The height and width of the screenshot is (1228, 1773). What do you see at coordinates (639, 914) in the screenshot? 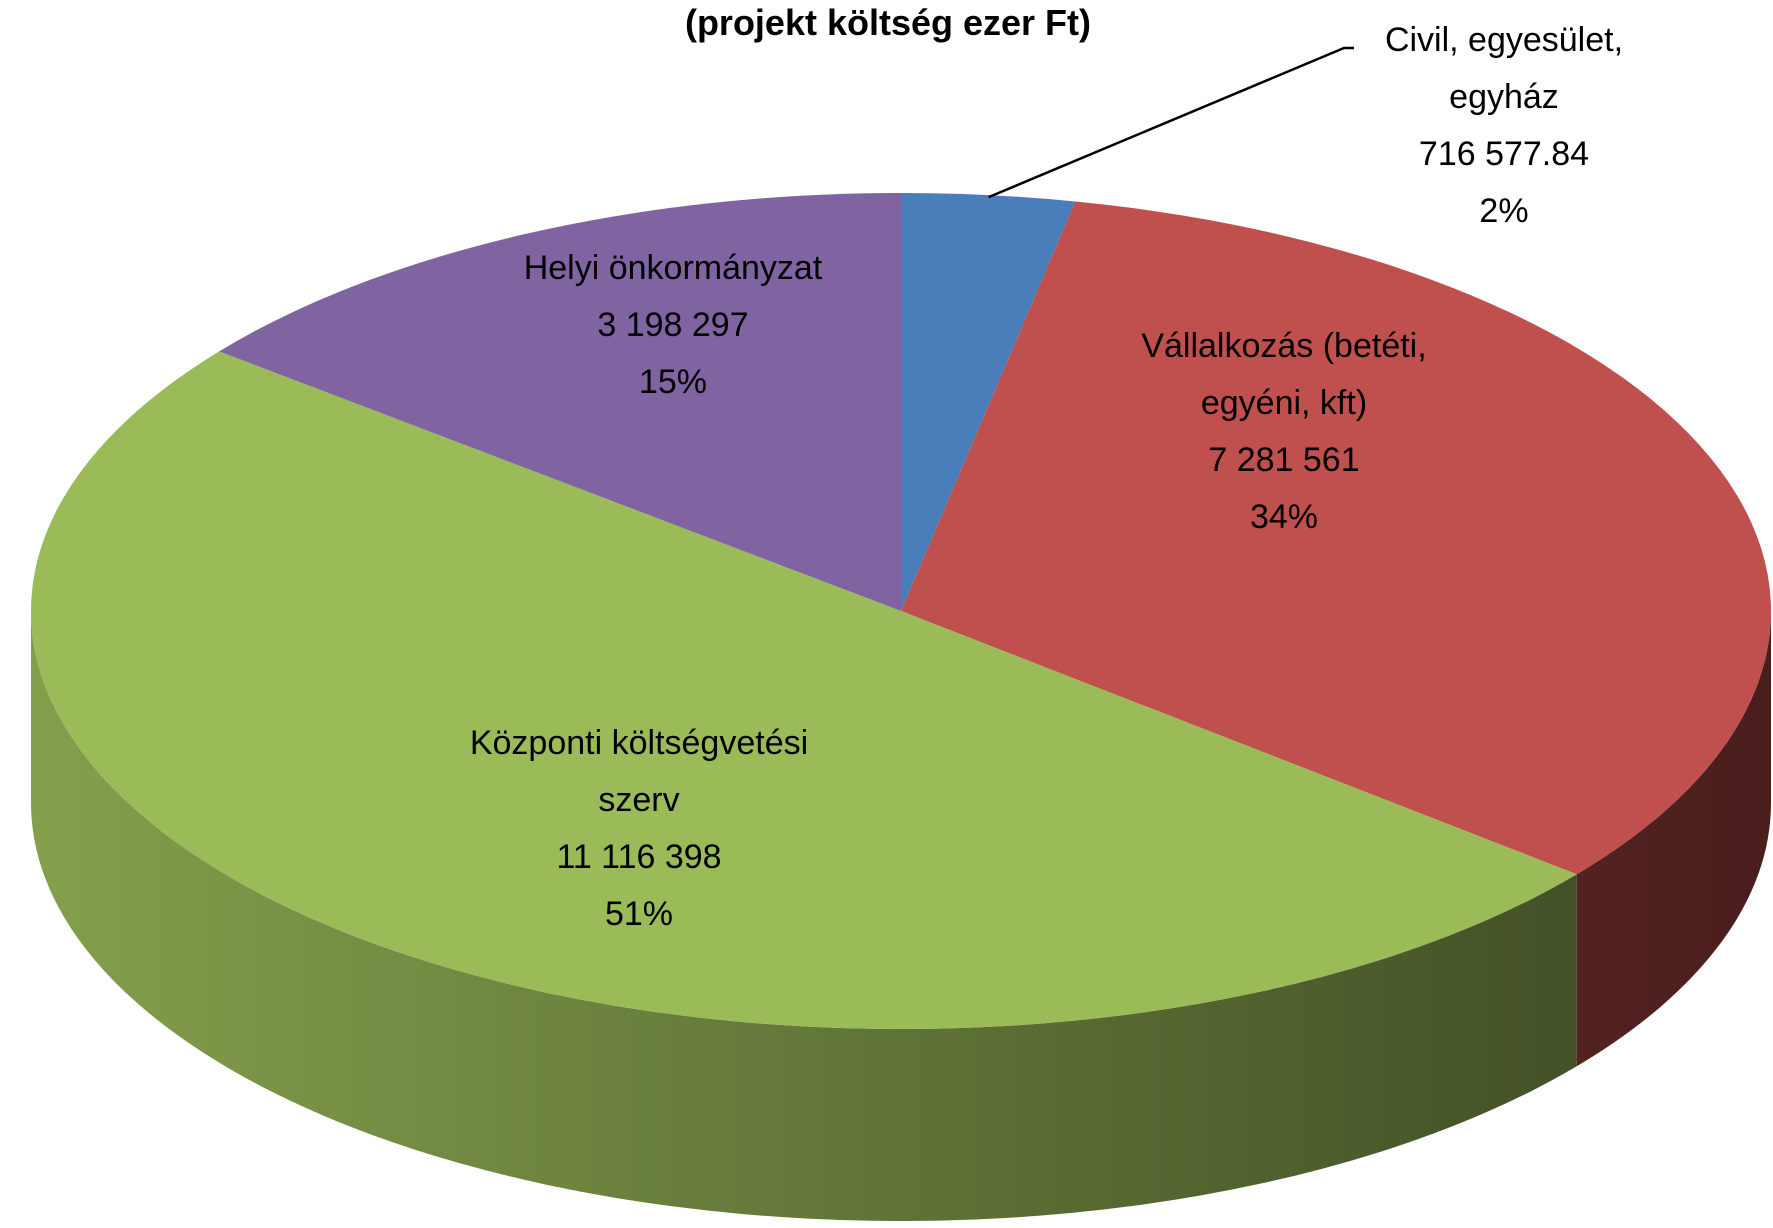
I see `slice-percent: 51%` at bounding box center [639, 914].